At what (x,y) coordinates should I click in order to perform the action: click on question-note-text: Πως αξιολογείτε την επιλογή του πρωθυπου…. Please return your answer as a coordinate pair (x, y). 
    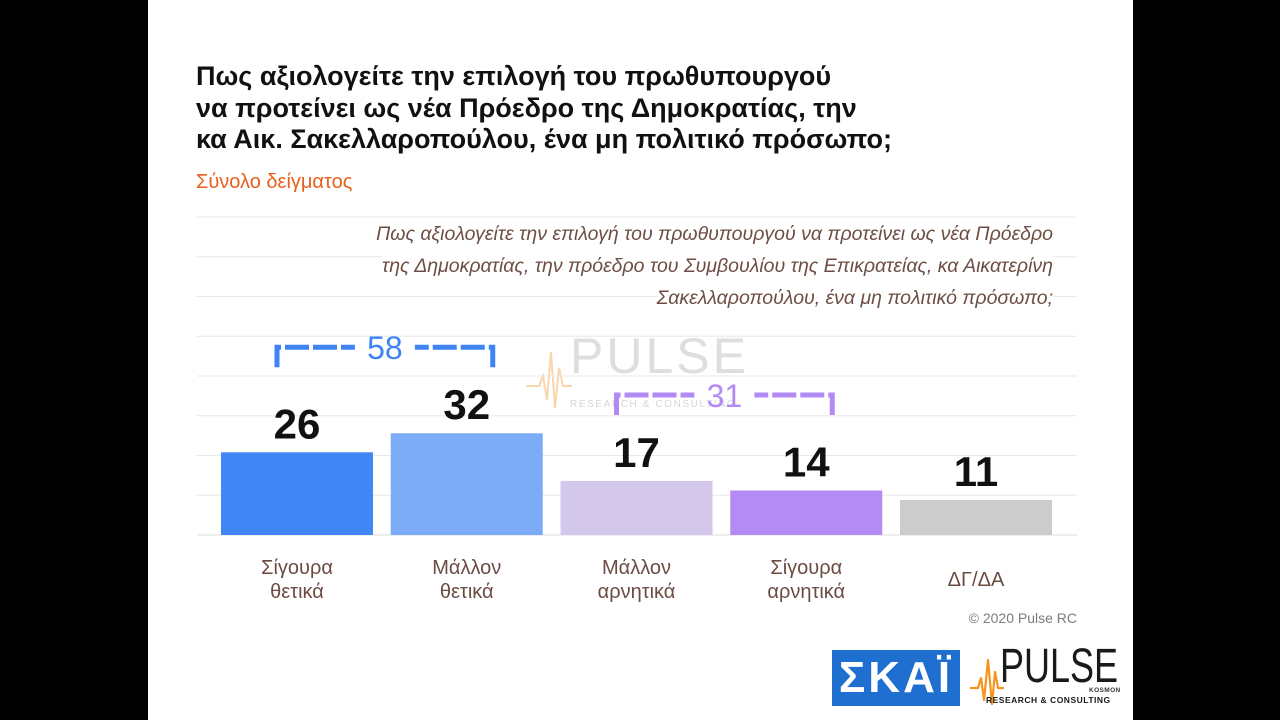
    Looking at the image, I should click on (714, 266).